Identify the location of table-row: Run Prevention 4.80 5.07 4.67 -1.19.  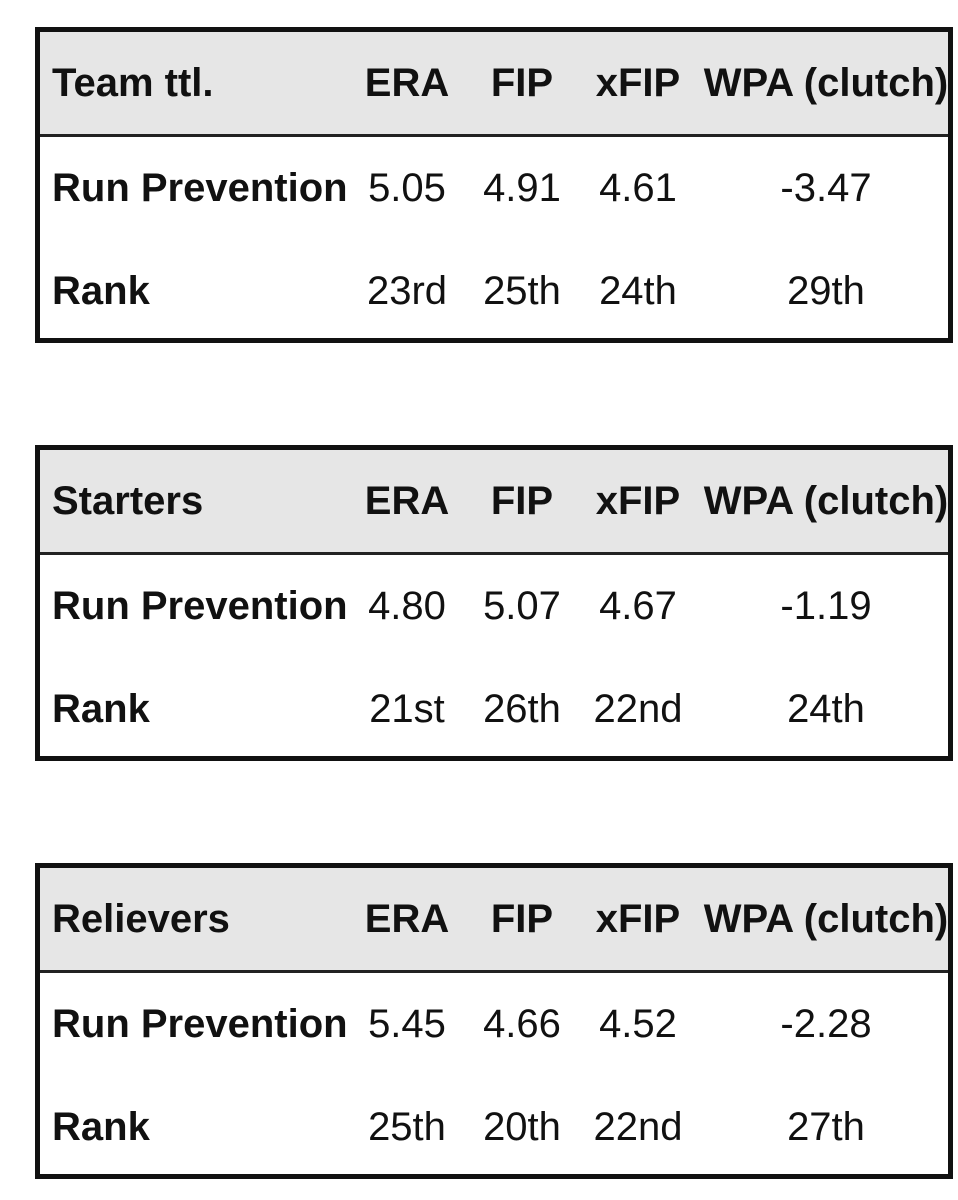
(494, 606).